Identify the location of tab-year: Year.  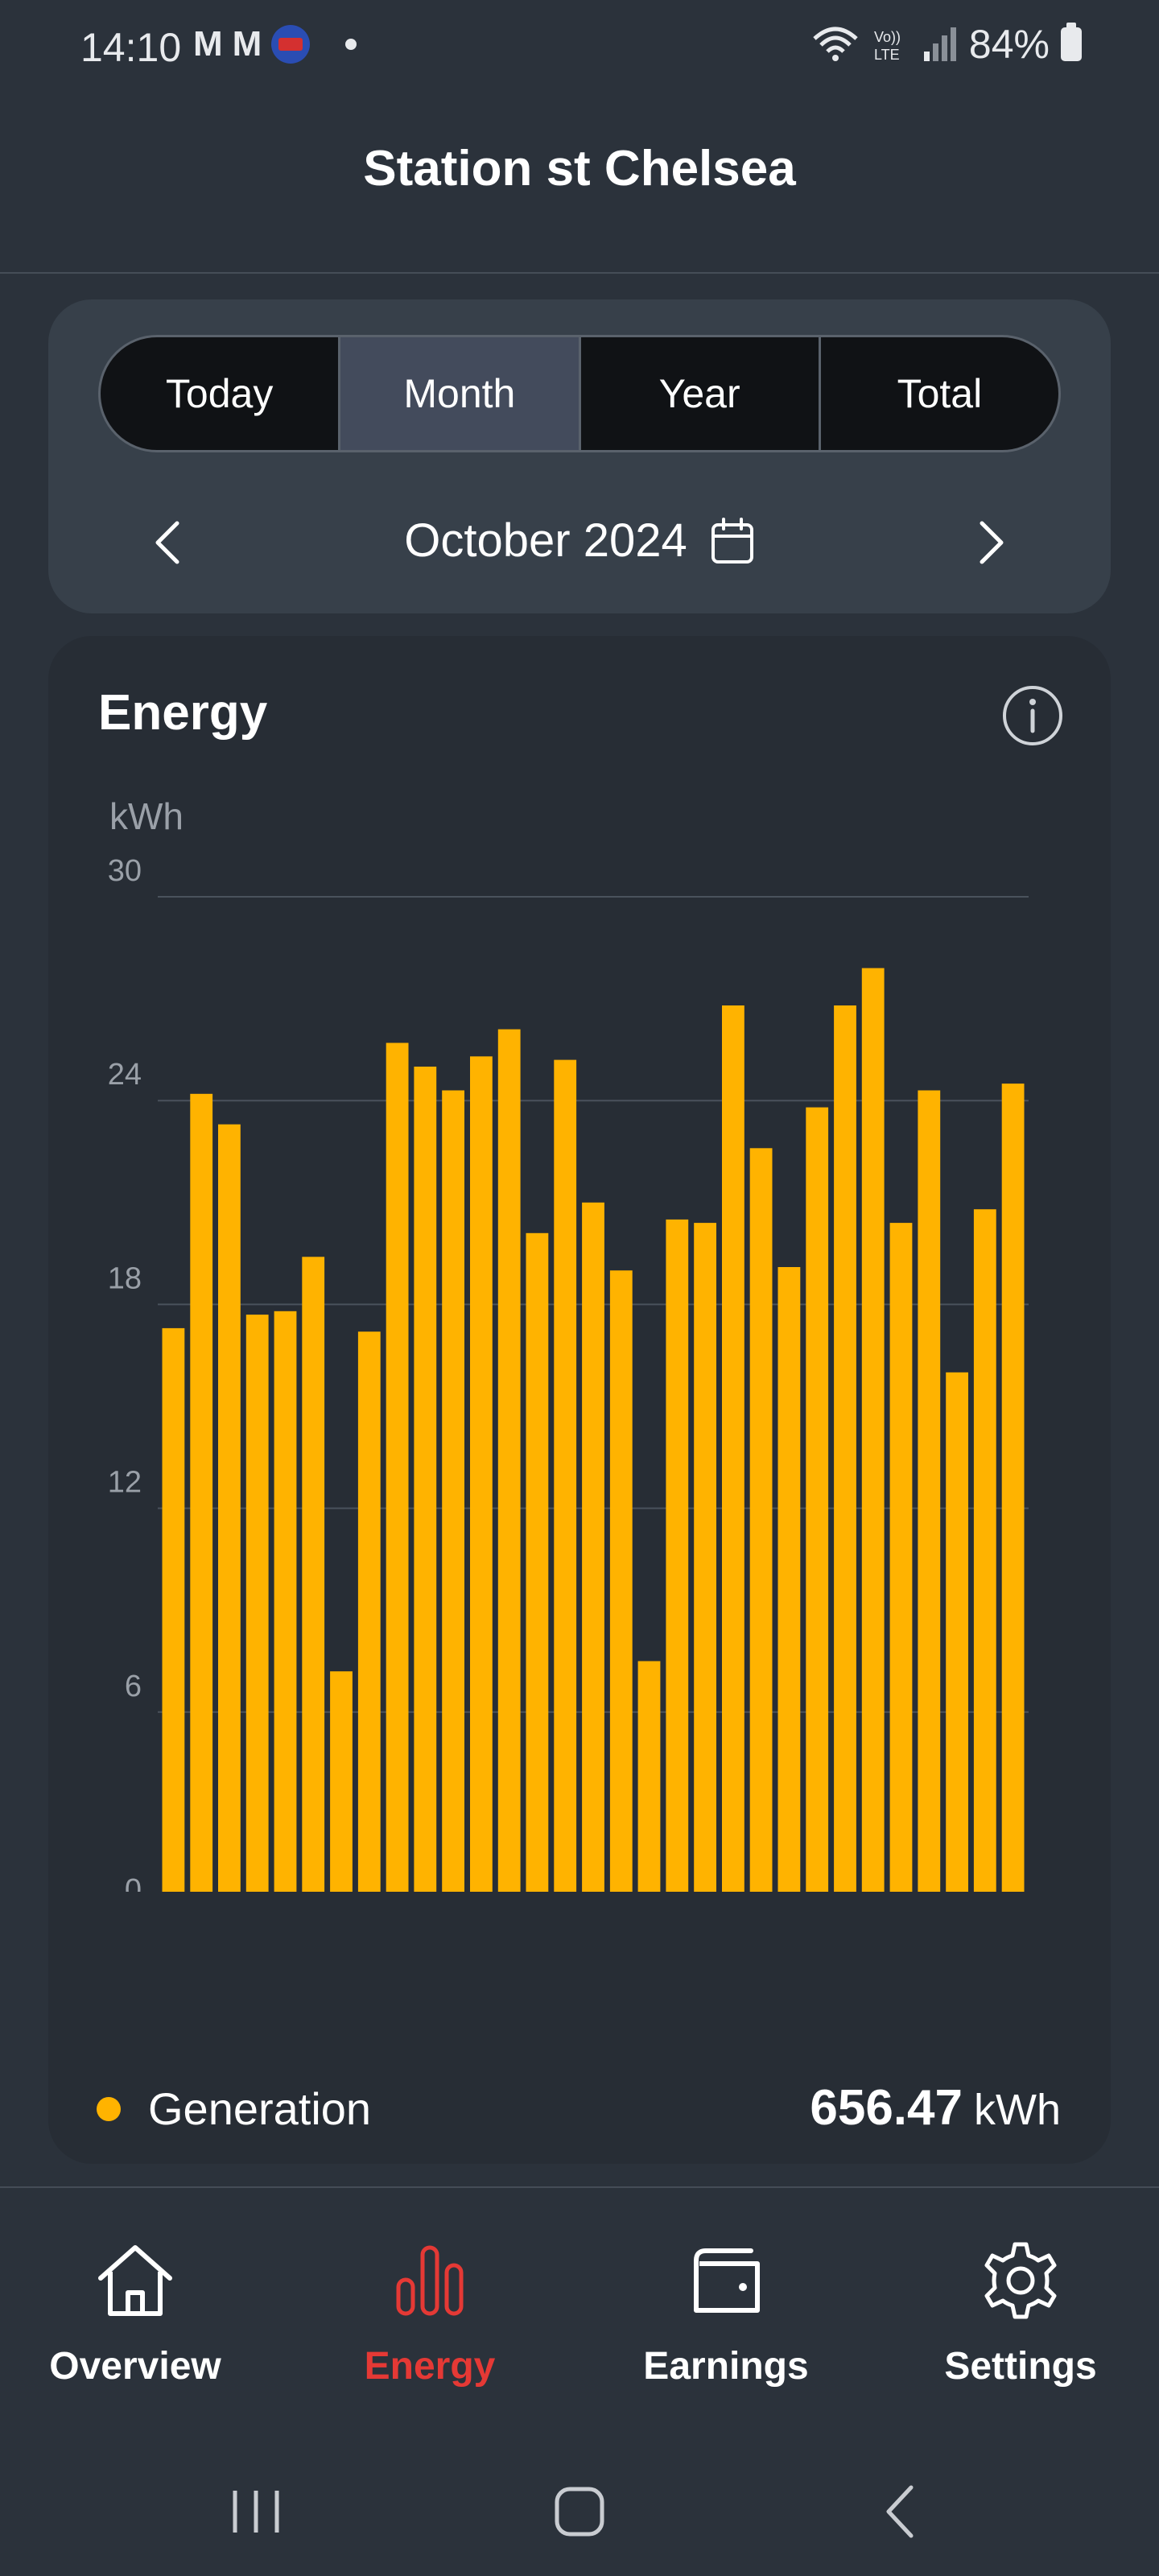
(701, 393).